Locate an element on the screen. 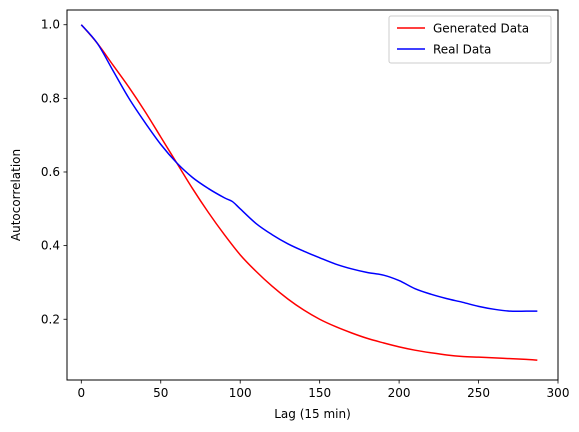 This screenshot has height=432, width=579. legend: Generated Data Real Data is located at coordinates (470, 39).